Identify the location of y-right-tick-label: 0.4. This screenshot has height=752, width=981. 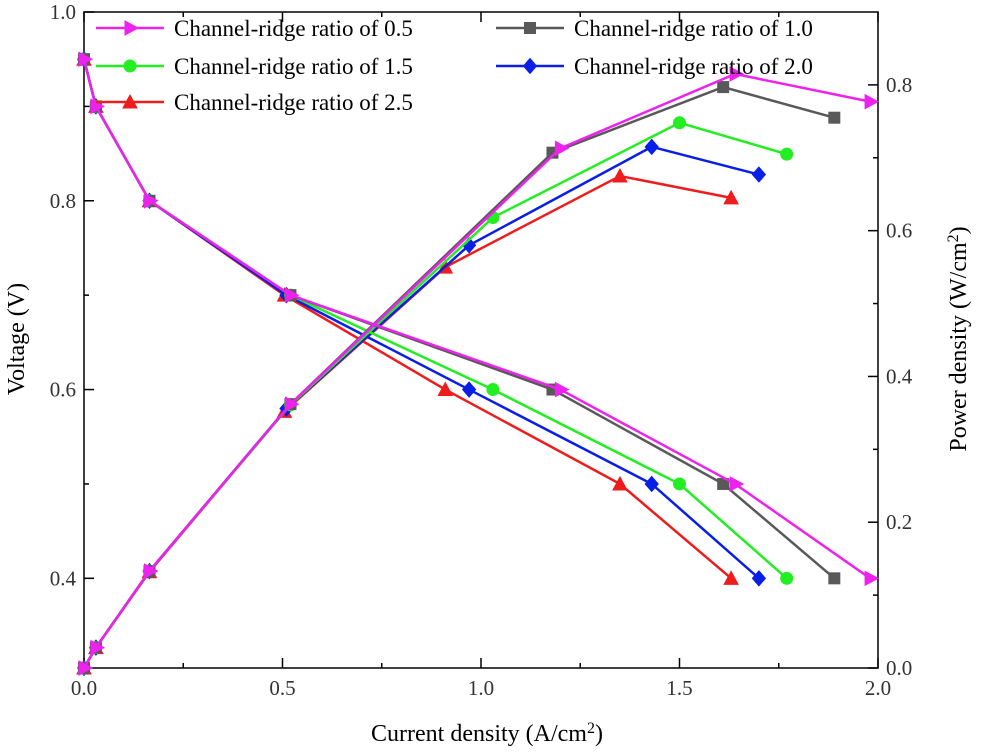
(899, 376).